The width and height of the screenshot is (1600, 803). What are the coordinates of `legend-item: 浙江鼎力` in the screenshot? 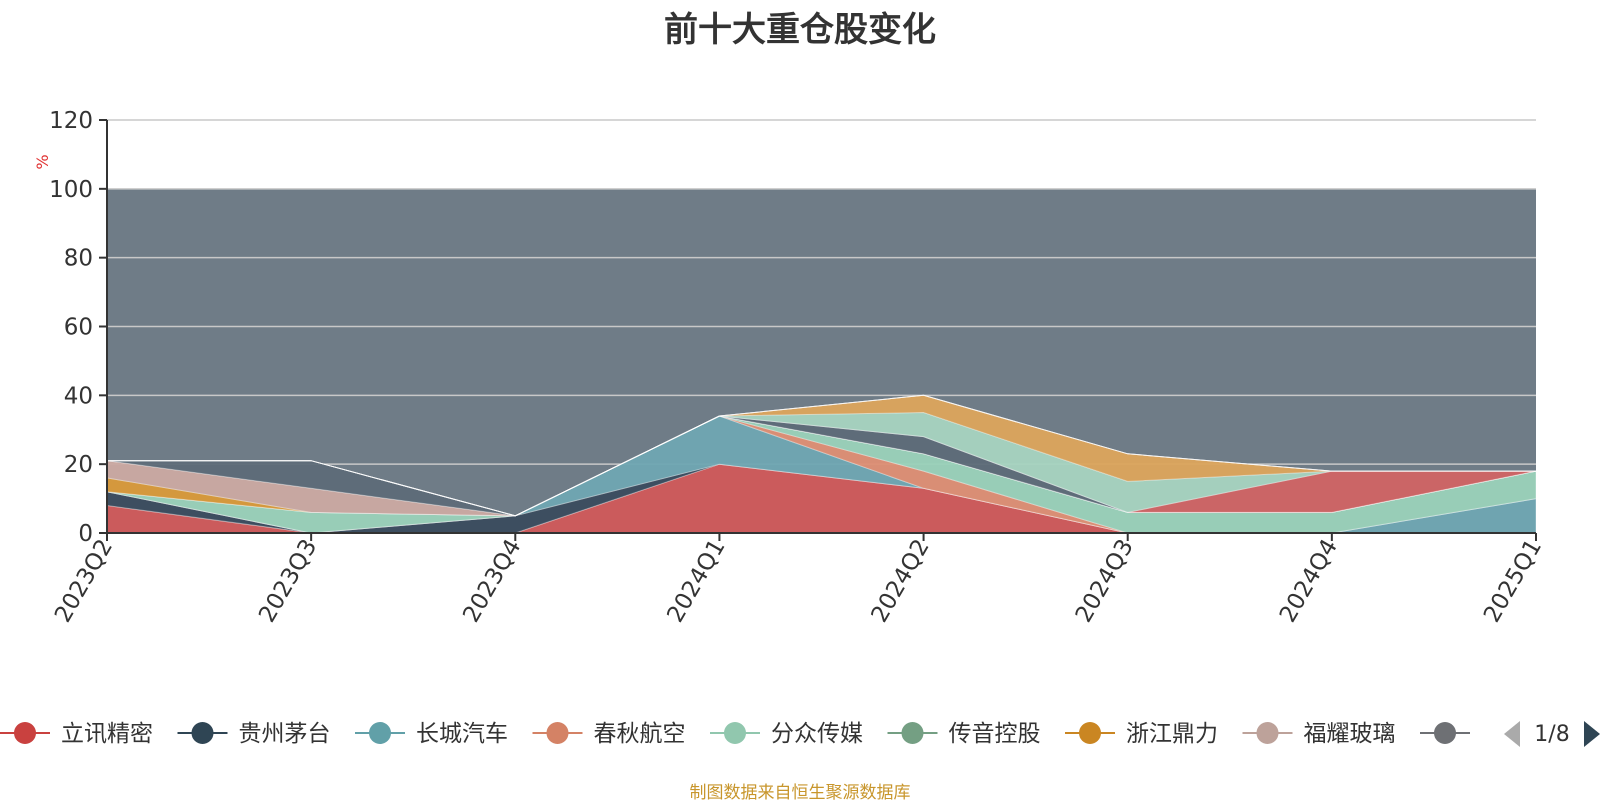 It's located at (1141, 734).